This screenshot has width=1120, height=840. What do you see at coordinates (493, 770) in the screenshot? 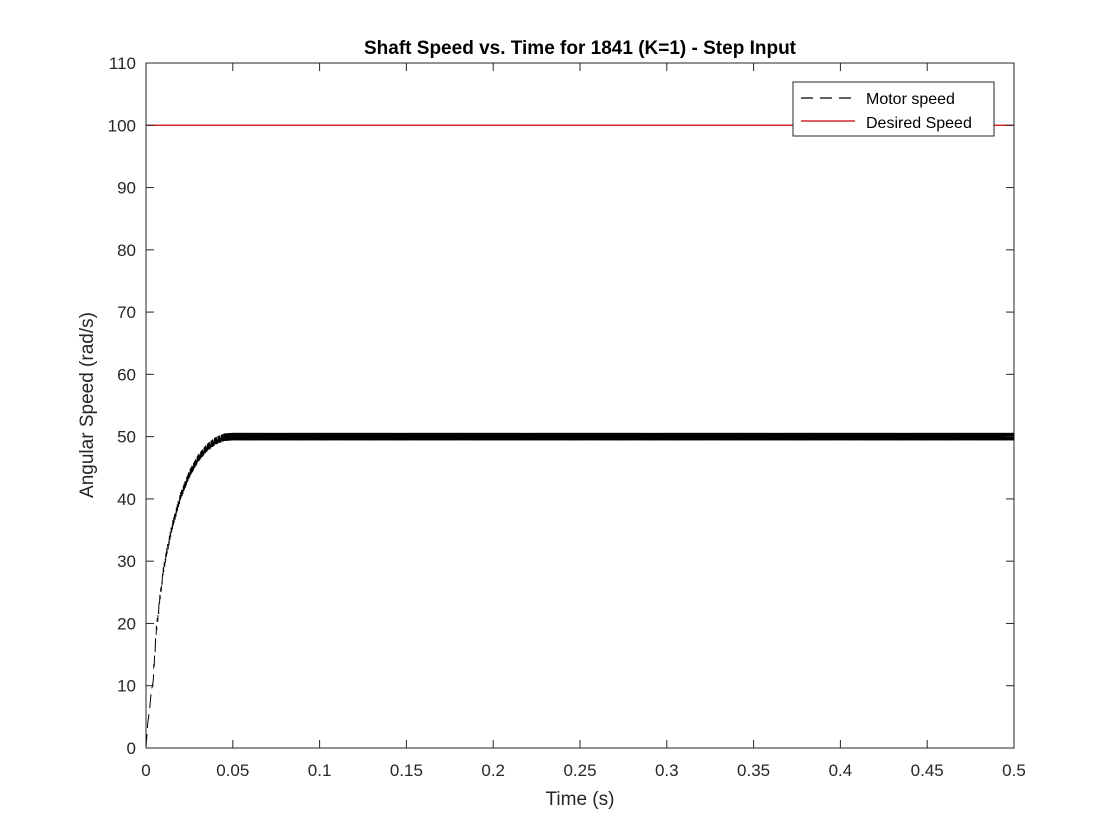
I see `x-tick-label: 0.2` at bounding box center [493, 770].